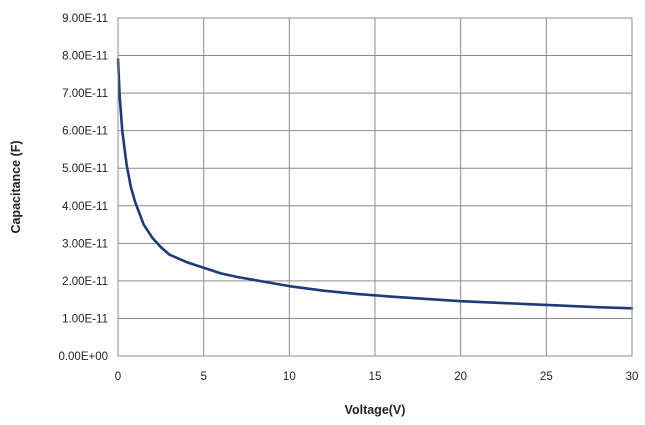 The image size is (645, 425). I want to click on x-tick-labels: 0 5 10 15 20 25 30, so click(377, 377).